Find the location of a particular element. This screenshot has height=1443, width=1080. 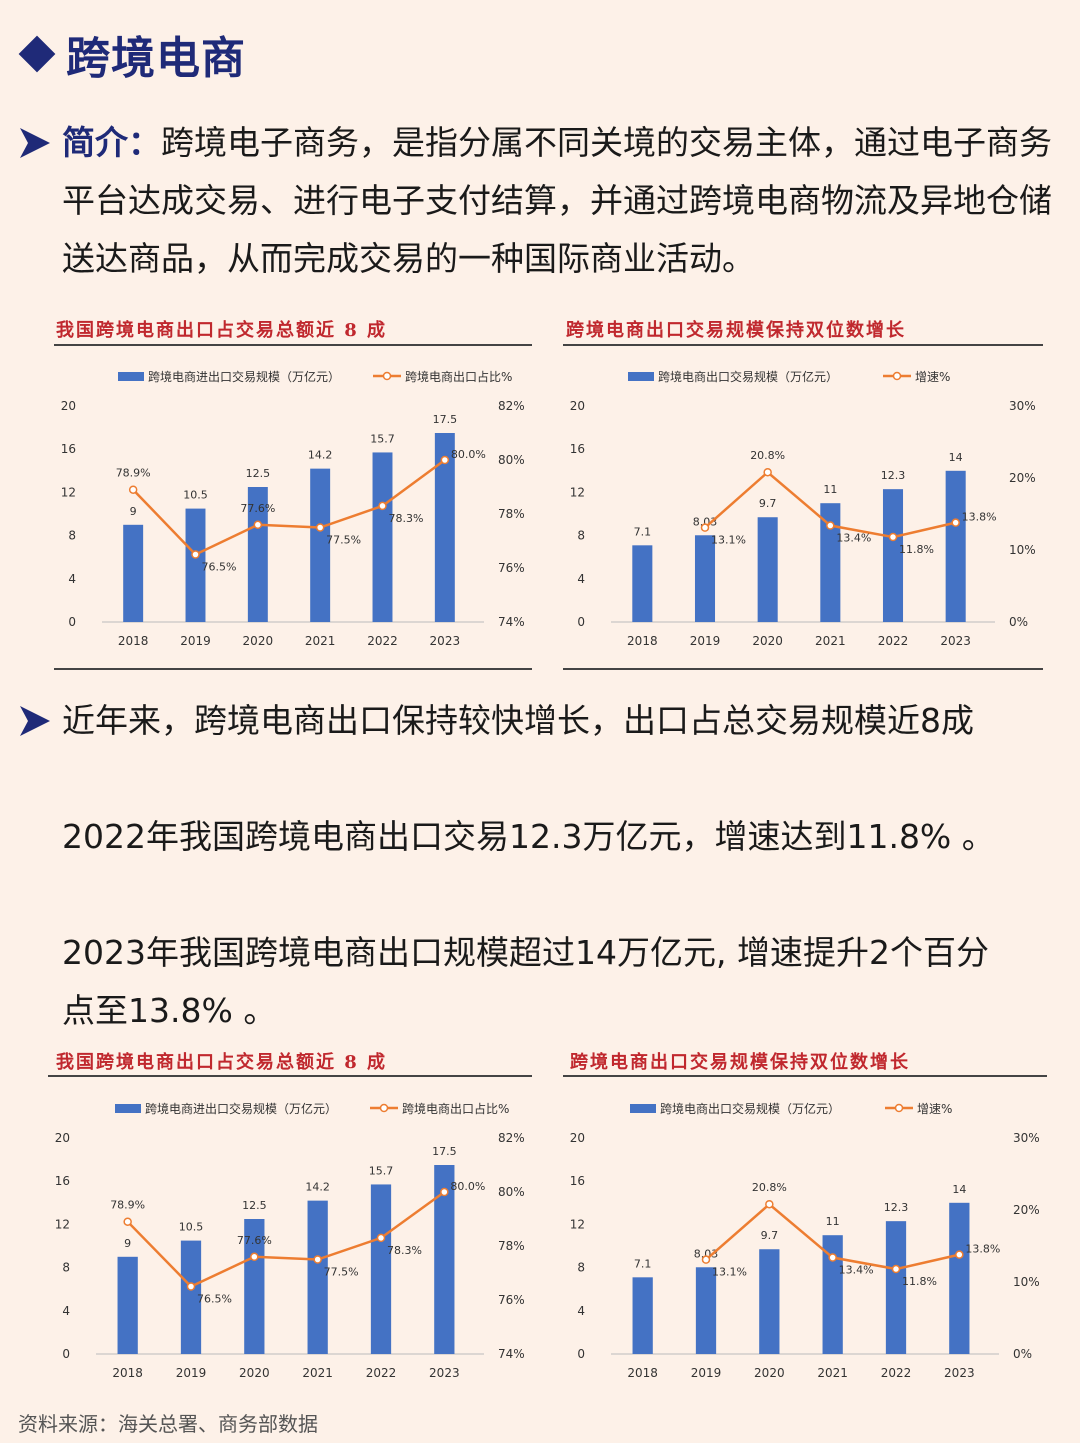

chart-4-title: 跨境电商出口交易规模保持双位数增长 is located at coordinates (740, 1062).